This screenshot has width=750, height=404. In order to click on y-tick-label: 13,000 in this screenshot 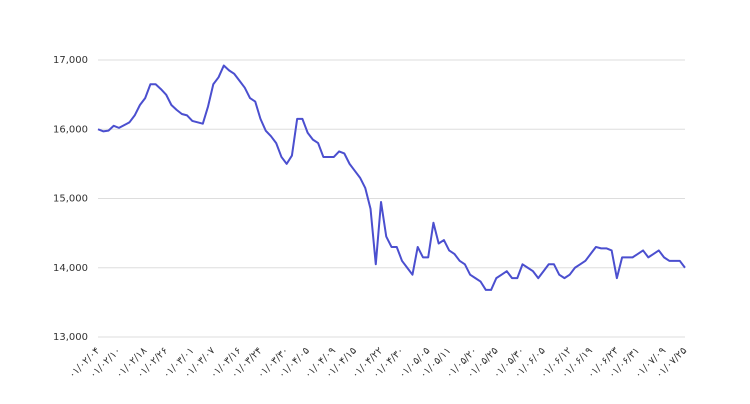, I will do `click(70, 337)`.